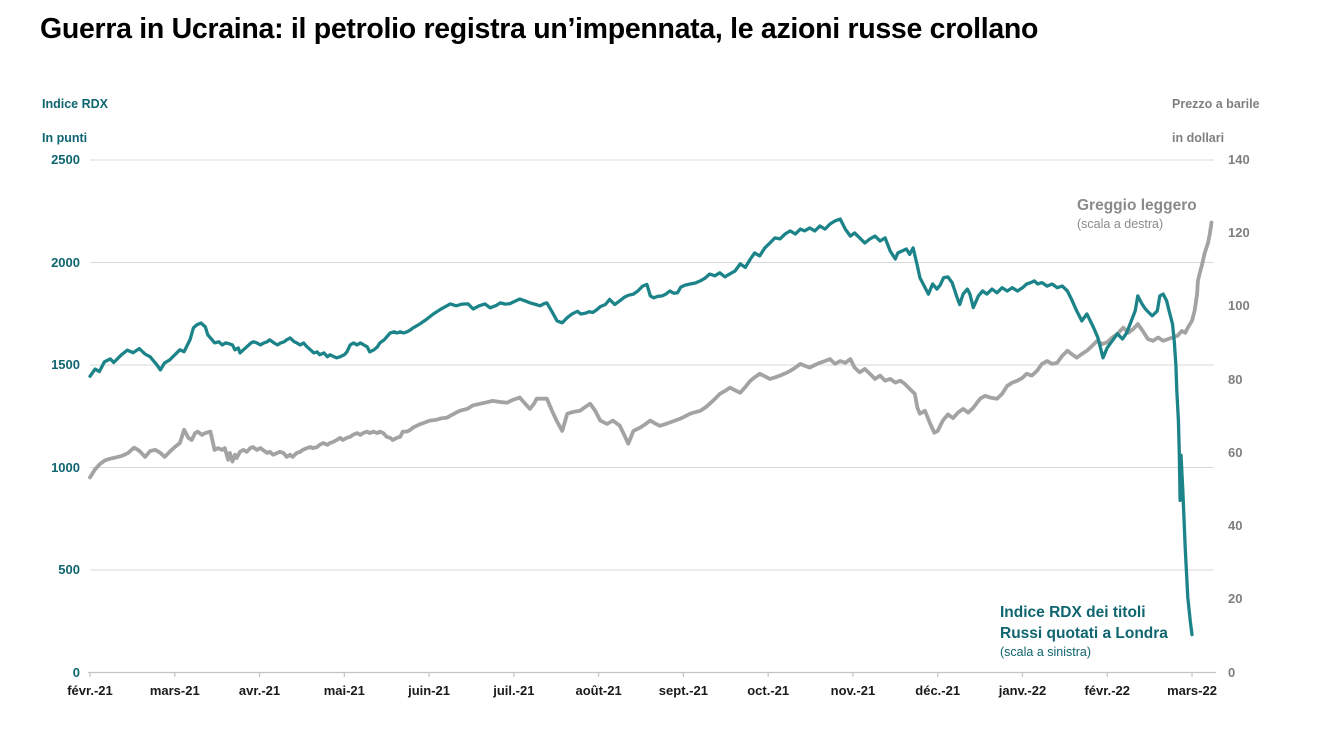 This screenshot has width=1331, height=738. What do you see at coordinates (598, 690) in the screenshot?
I see `x-axis-label: août-21` at bounding box center [598, 690].